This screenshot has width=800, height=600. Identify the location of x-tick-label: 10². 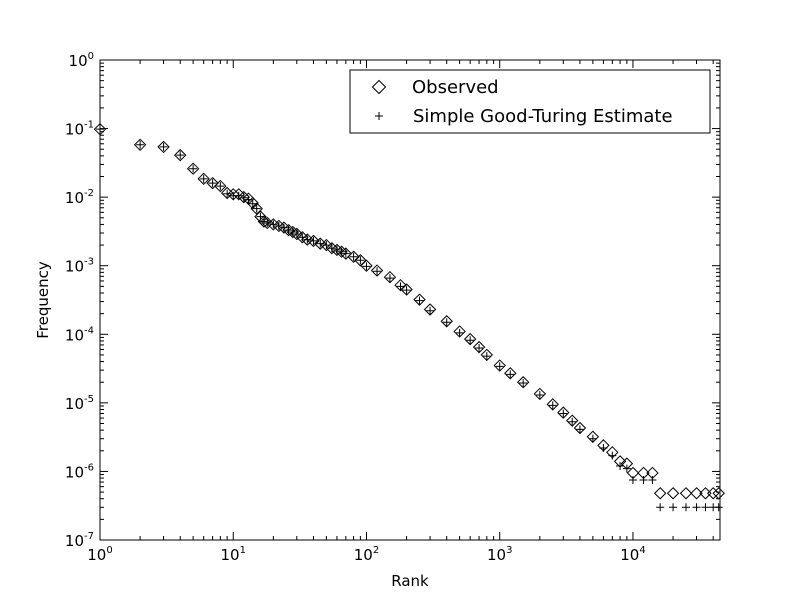
(366, 554).